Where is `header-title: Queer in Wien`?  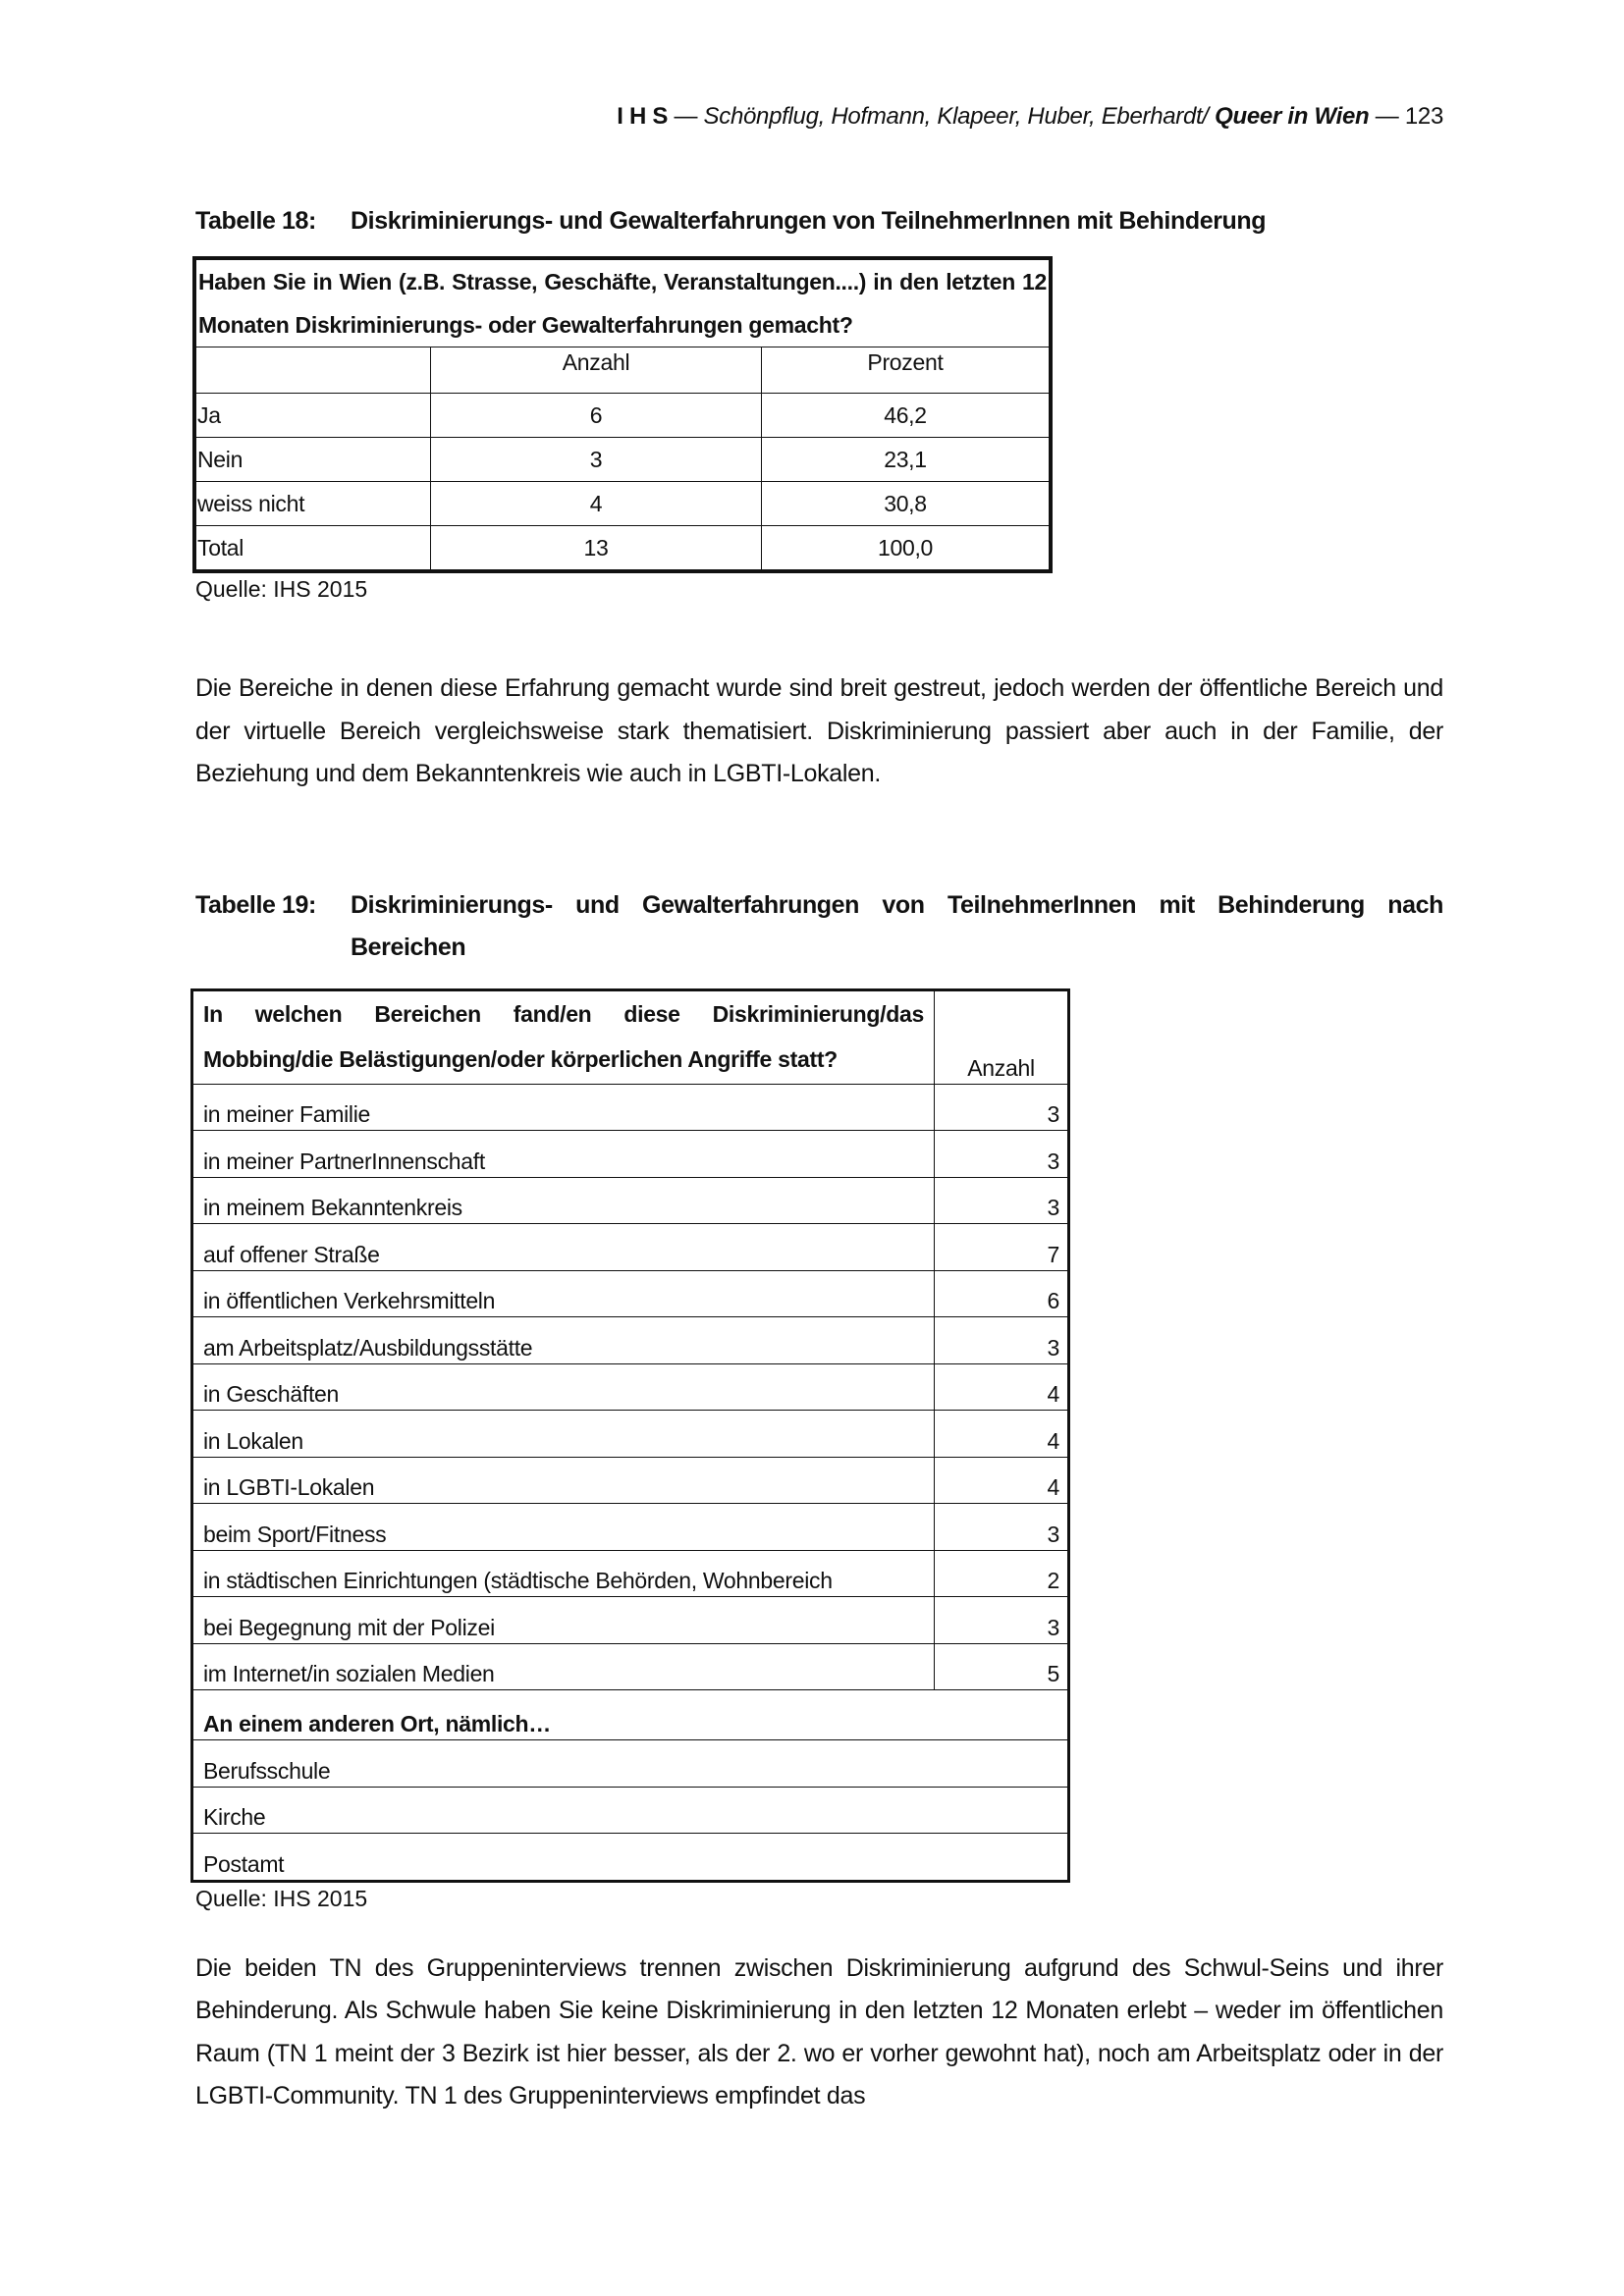
header-title: Queer in Wien is located at coordinates (1292, 116).